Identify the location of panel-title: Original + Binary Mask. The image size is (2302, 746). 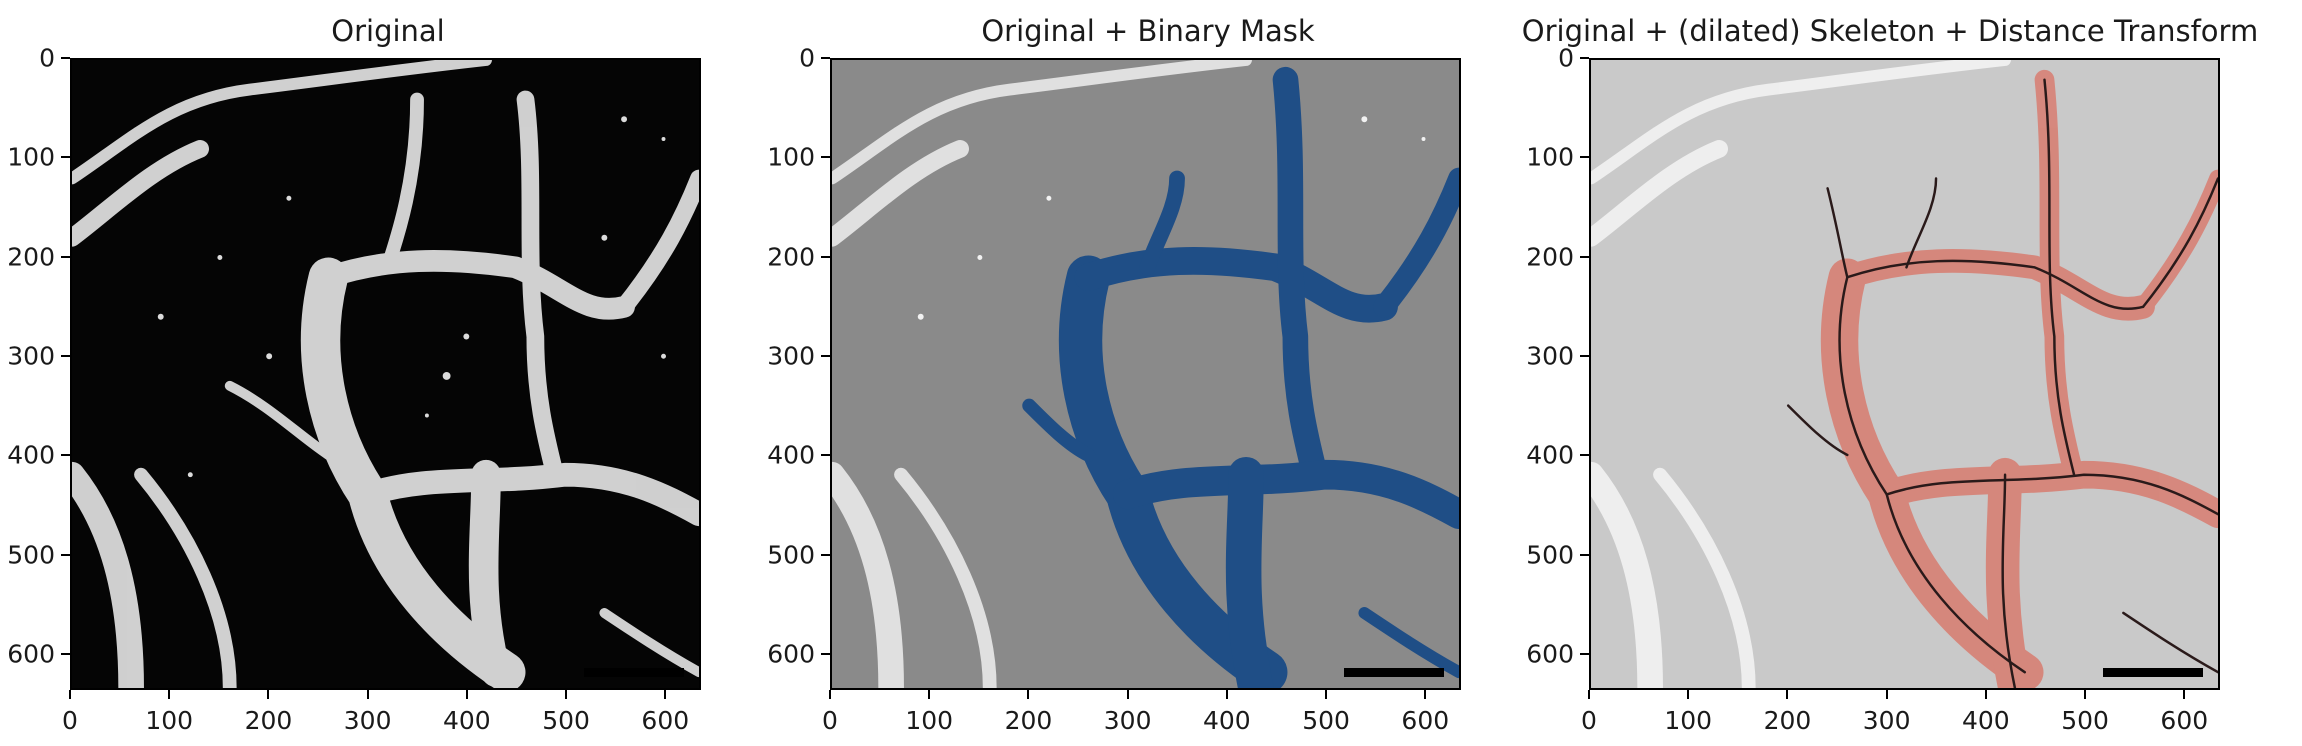
(1148, 31).